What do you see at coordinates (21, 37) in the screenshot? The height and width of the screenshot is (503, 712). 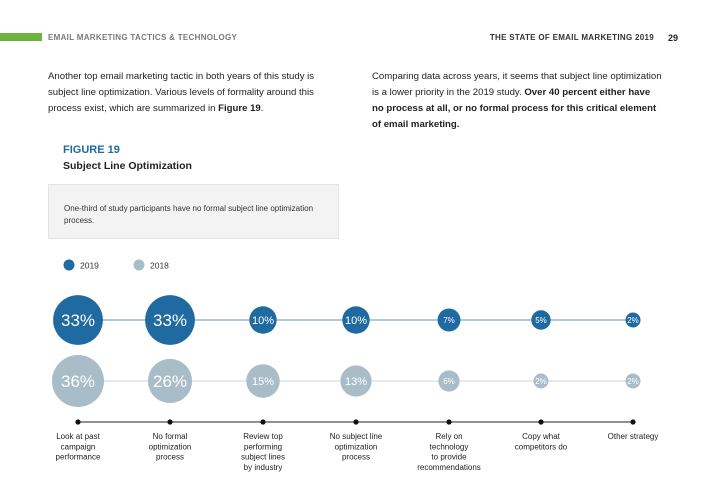 I see `header-accent-bar` at bounding box center [21, 37].